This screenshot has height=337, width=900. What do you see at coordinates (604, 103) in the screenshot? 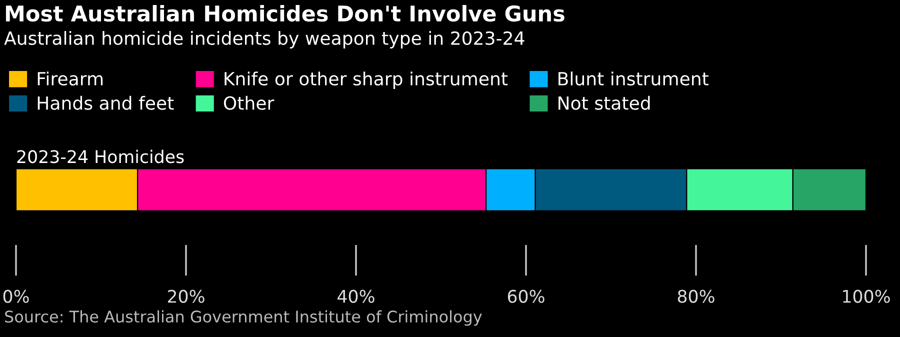
I see `legend-label: Not stated` at bounding box center [604, 103].